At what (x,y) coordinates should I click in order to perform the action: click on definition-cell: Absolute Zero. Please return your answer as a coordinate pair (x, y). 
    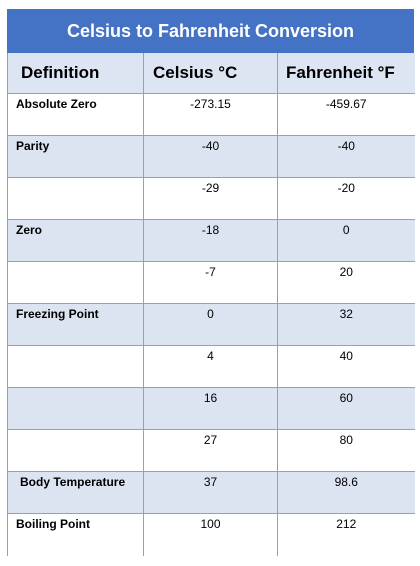
    Looking at the image, I should click on (75, 114).